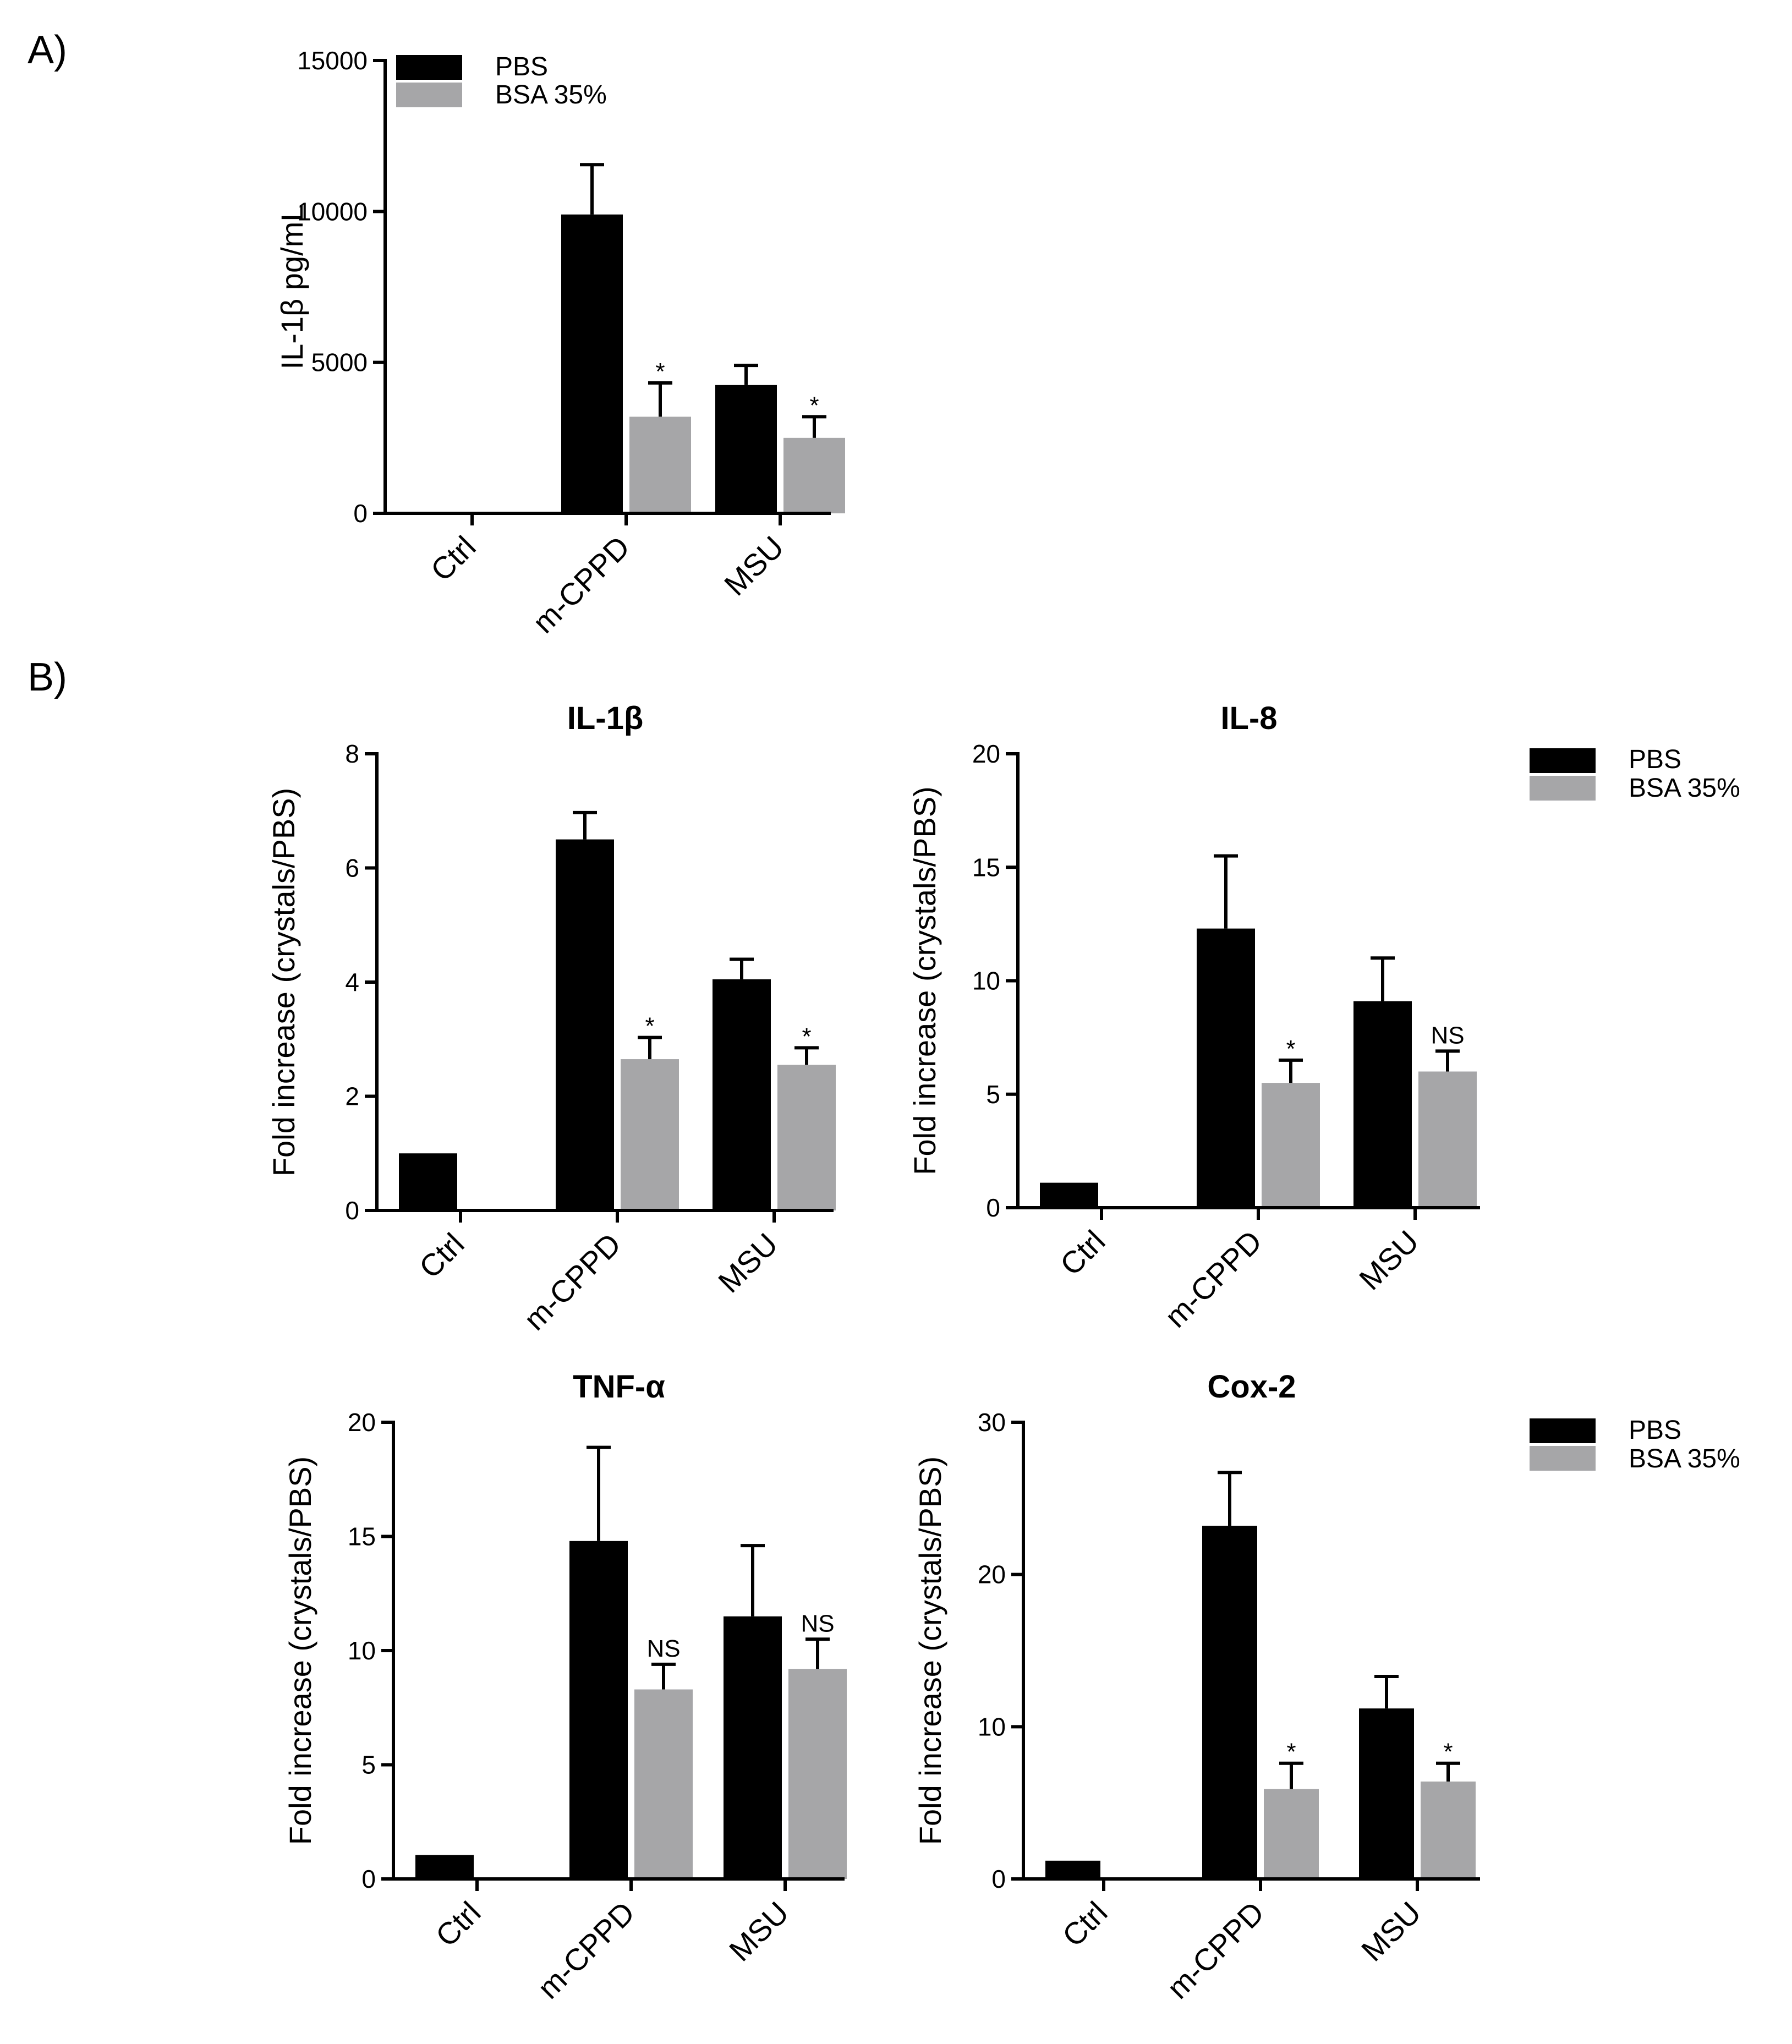 Image resolution: width=1792 pixels, height=2044 pixels. I want to click on y-tick-label: 30, so click(992, 1423).